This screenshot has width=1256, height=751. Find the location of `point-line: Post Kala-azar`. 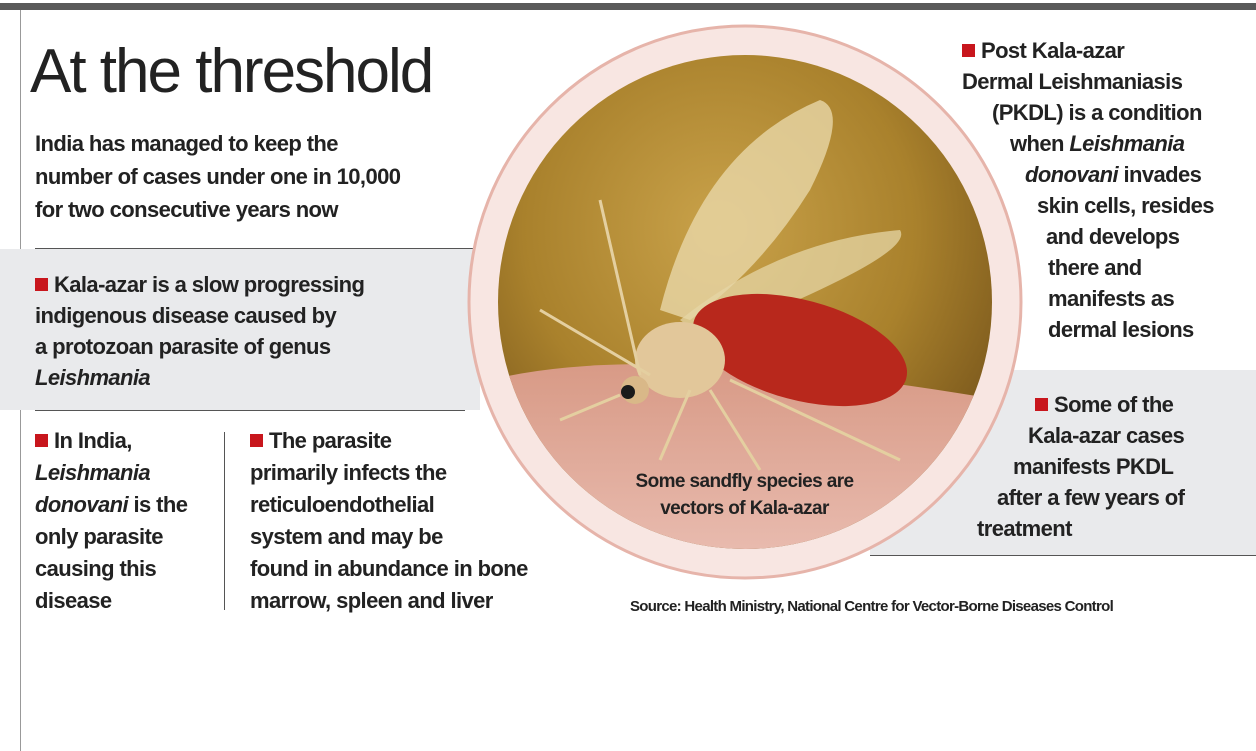

point-line: Post Kala-azar is located at coordinates (1043, 51).